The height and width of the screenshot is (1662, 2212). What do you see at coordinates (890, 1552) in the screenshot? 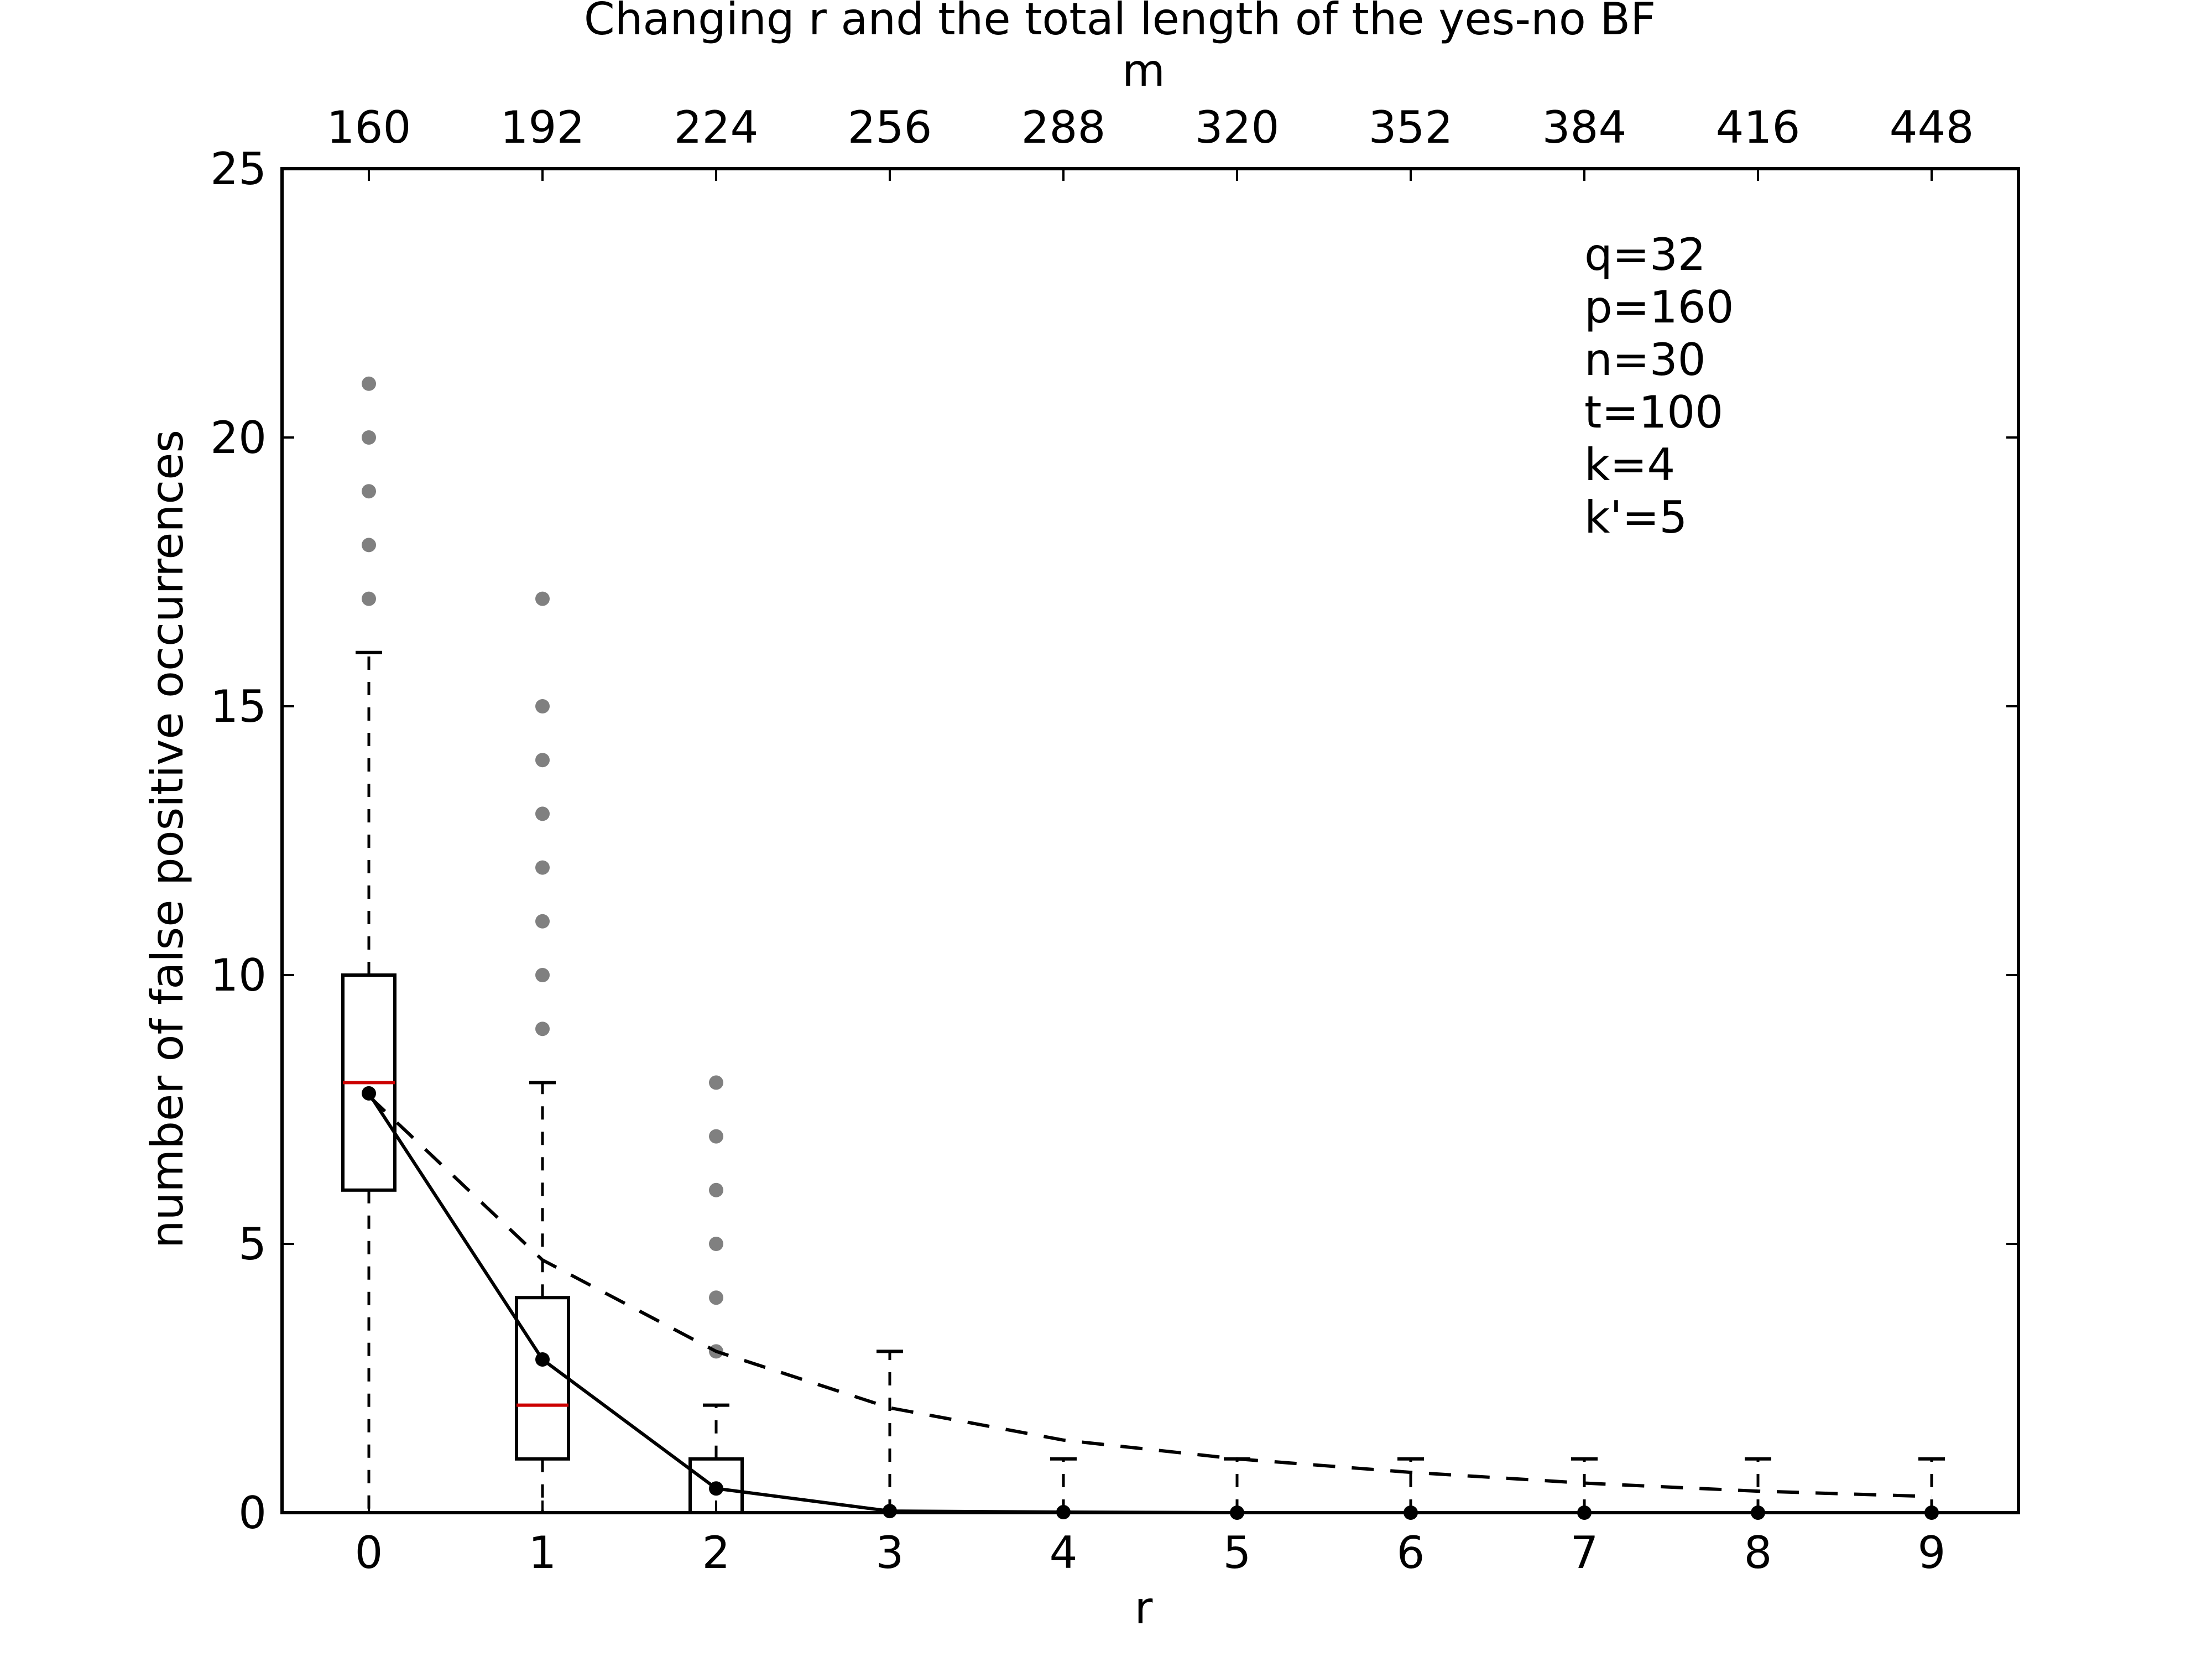
I see `x-tick-label: 3` at bounding box center [890, 1552].